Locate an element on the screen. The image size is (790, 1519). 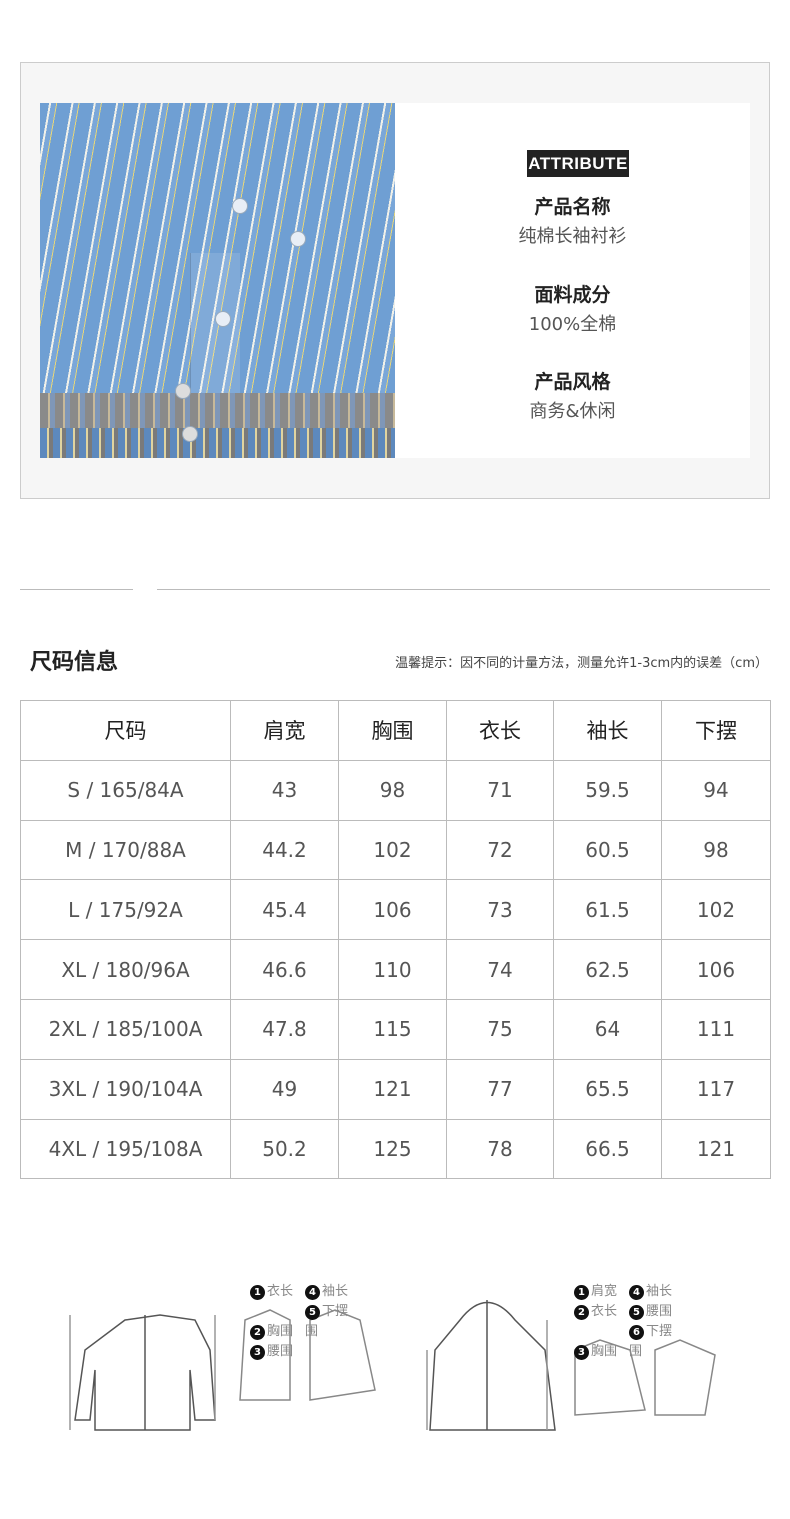
table-cell: 61.5 is located at coordinates (607, 910).